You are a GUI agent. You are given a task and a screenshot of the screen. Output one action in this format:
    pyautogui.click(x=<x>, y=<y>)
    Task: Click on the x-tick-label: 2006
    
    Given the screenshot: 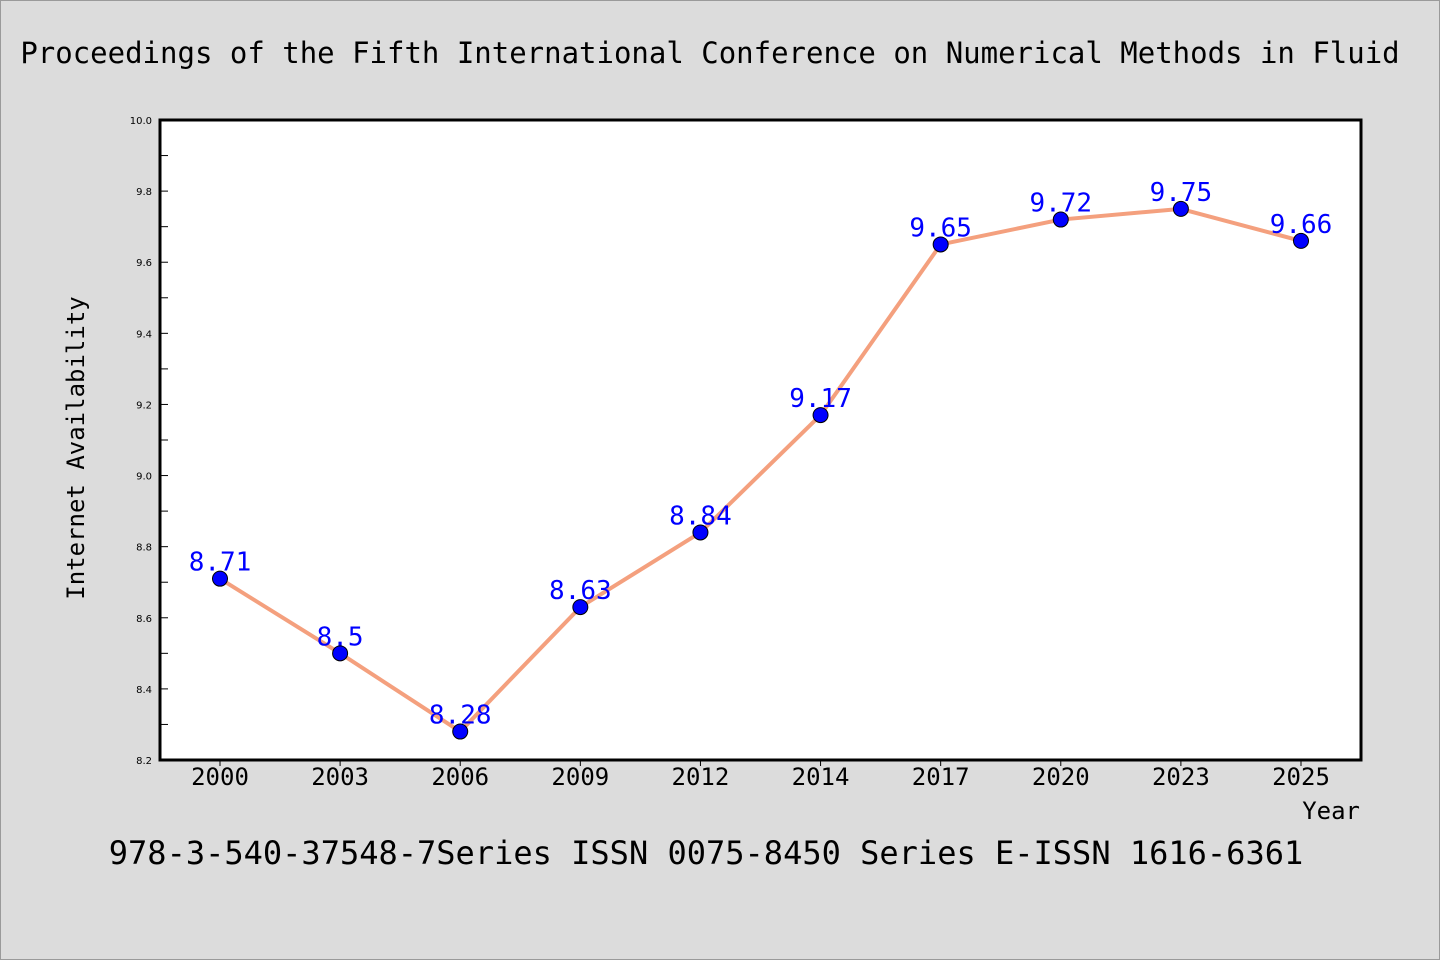 What is the action you would take?
    pyautogui.click(x=460, y=777)
    